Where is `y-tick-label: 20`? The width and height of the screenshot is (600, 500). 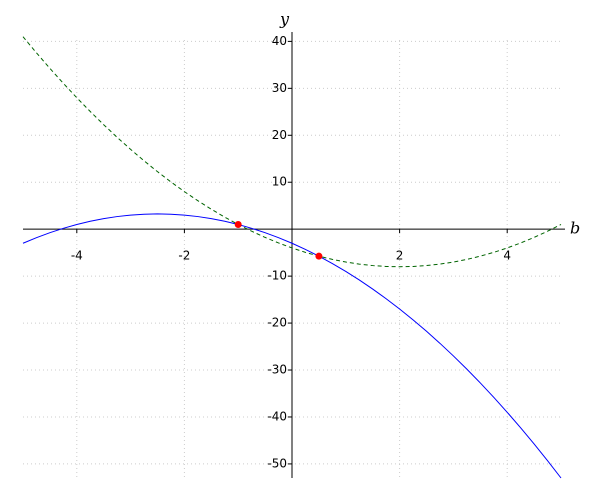 y-tick-label: 20 is located at coordinates (279, 135).